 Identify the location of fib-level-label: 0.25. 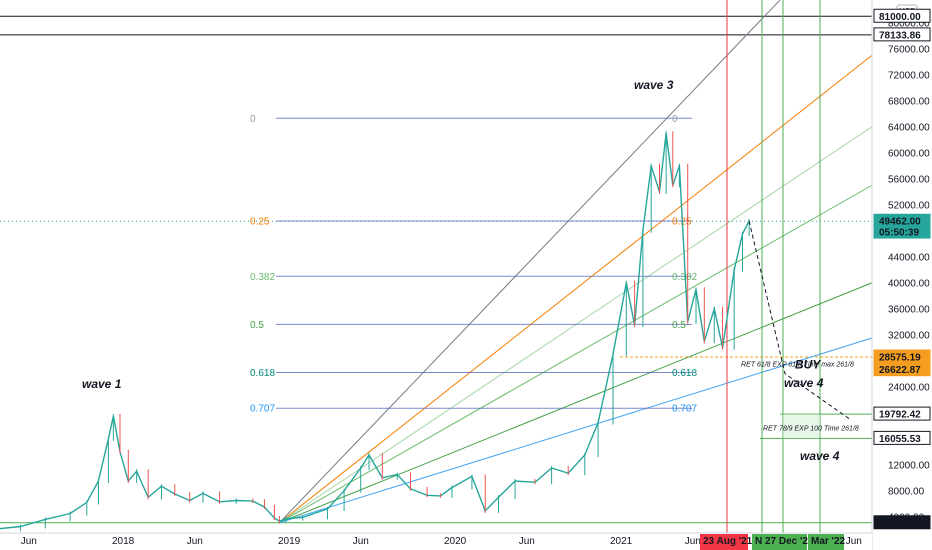
(260, 222).